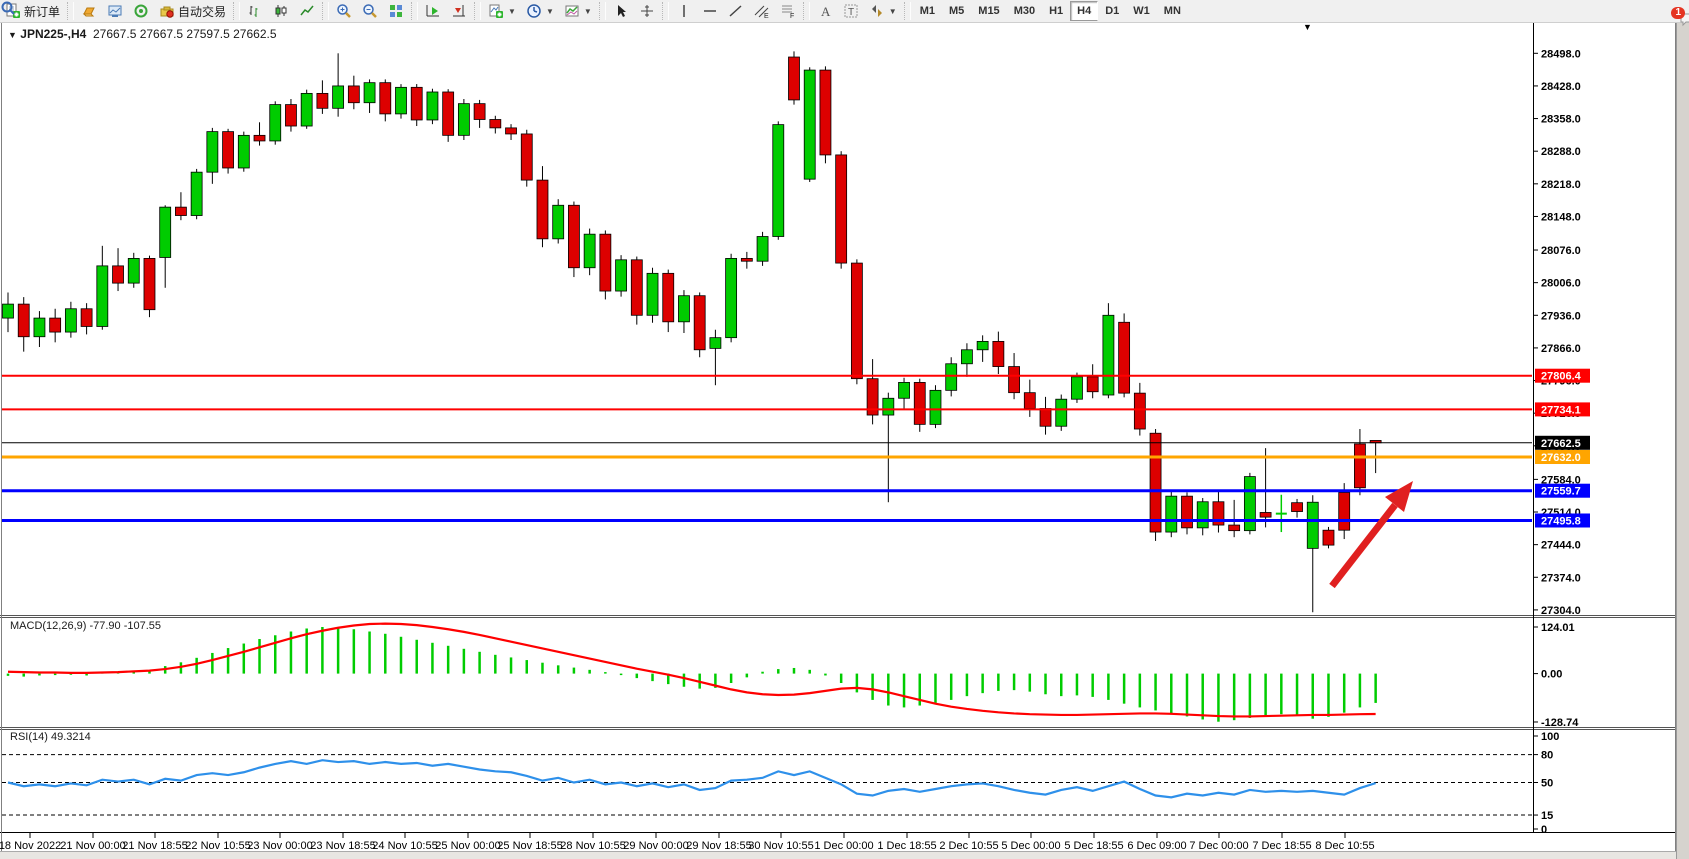  What do you see at coordinates (12, 35) in the screenshot?
I see `chart-dropdown-icon: ▼` at bounding box center [12, 35].